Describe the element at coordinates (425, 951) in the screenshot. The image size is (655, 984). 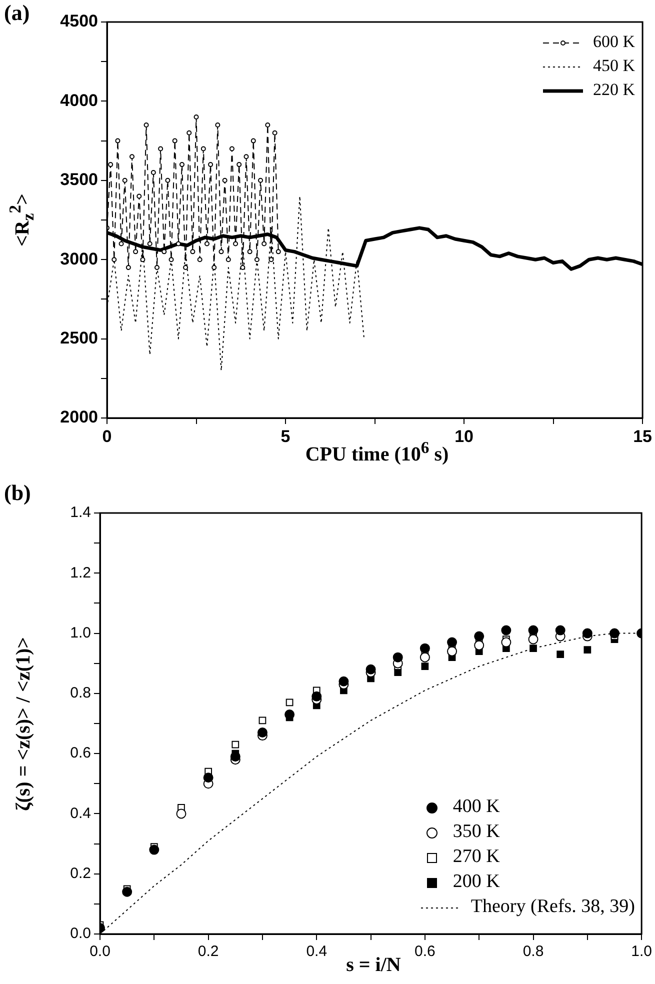
I see `x-tick-label: 0.6` at that location.